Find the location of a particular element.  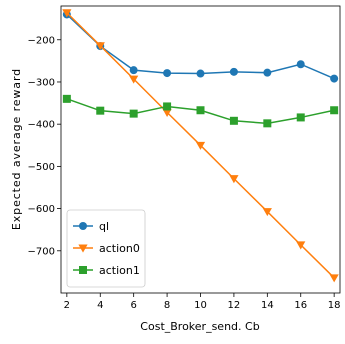

legend-label-ql: ql is located at coordinates (104, 226).